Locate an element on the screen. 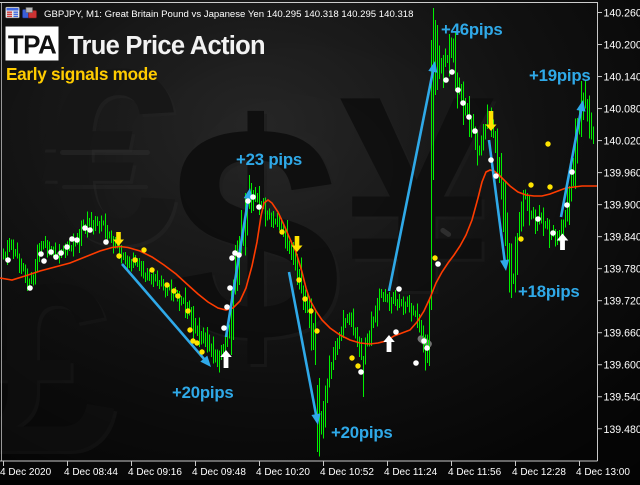 The width and height of the screenshot is (640, 485). svg-text: 4 Dec 11:56 is located at coordinates (475, 472).